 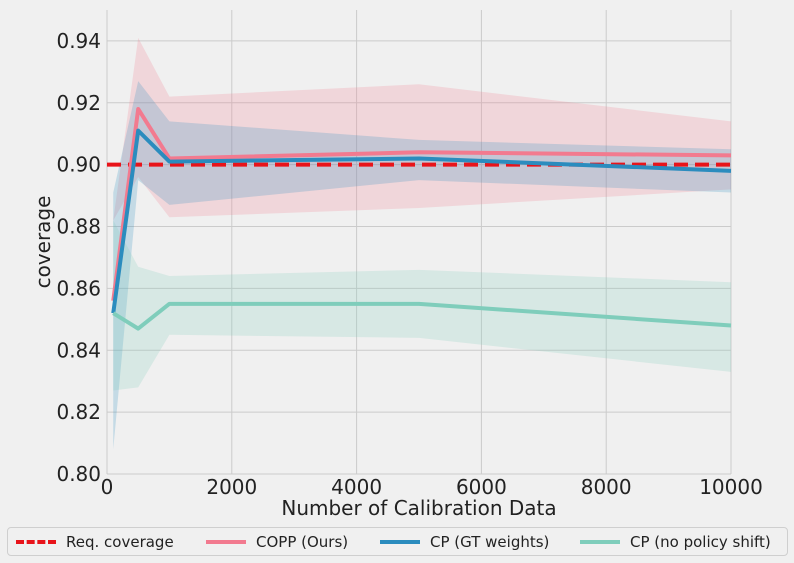 I want to click on x-tick-label: 0, so click(x=107, y=487).